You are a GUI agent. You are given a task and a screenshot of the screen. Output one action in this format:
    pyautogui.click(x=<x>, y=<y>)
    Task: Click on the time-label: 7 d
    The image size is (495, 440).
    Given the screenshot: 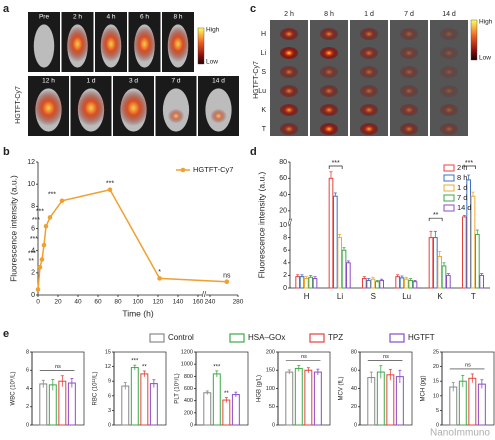 What is the action you would take?
    pyautogui.click(x=409, y=14)
    